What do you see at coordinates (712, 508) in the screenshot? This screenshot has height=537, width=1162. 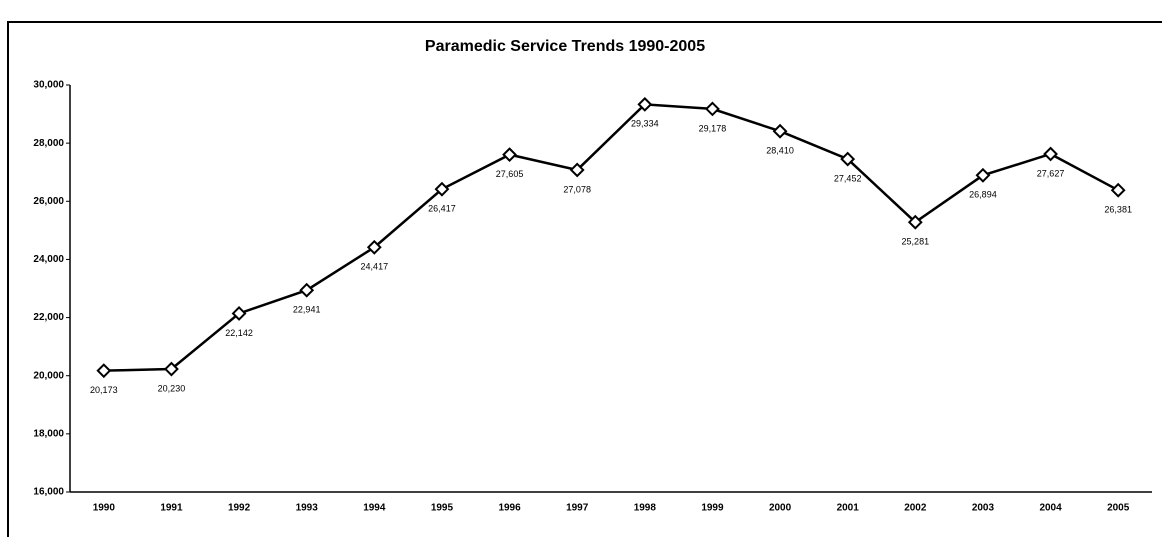 I see `x-tick-label: 1999` at bounding box center [712, 508].